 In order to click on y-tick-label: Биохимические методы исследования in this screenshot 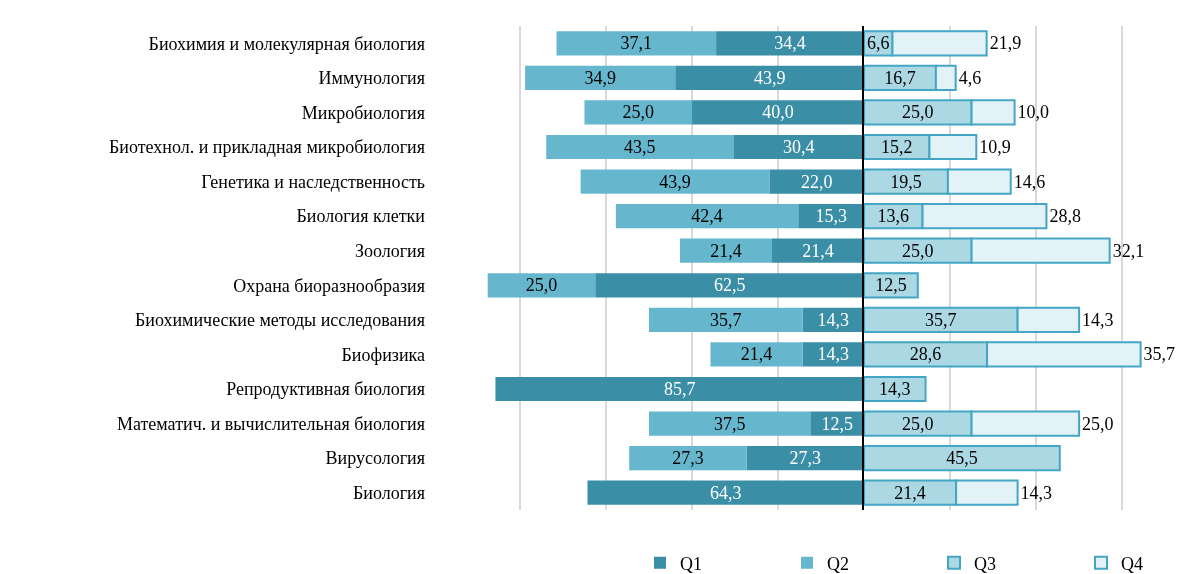, I will do `click(279, 320)`.